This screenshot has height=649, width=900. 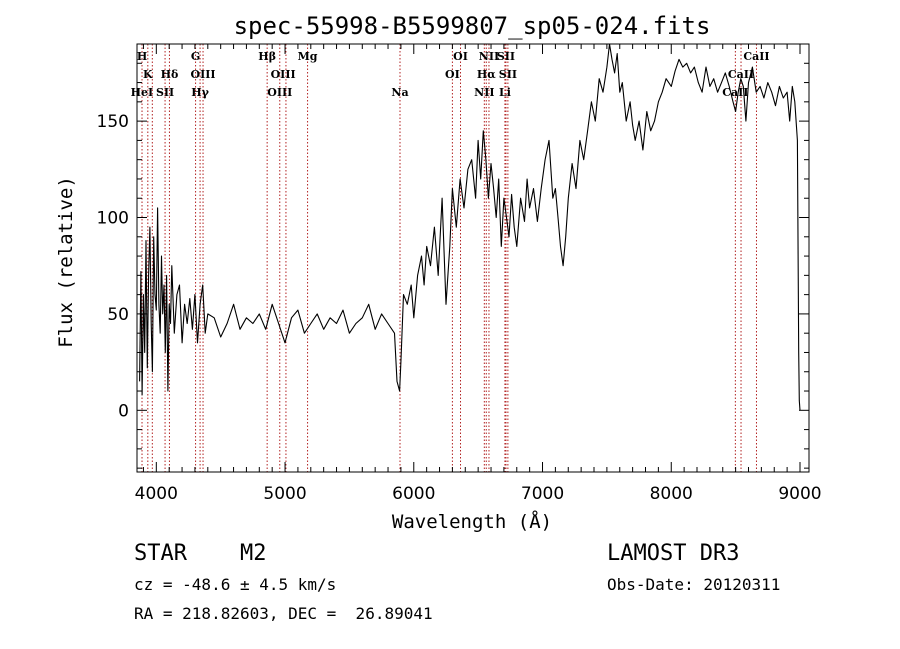 I want to click on spectral-line-label: HeI, so click(x=142, y=92).